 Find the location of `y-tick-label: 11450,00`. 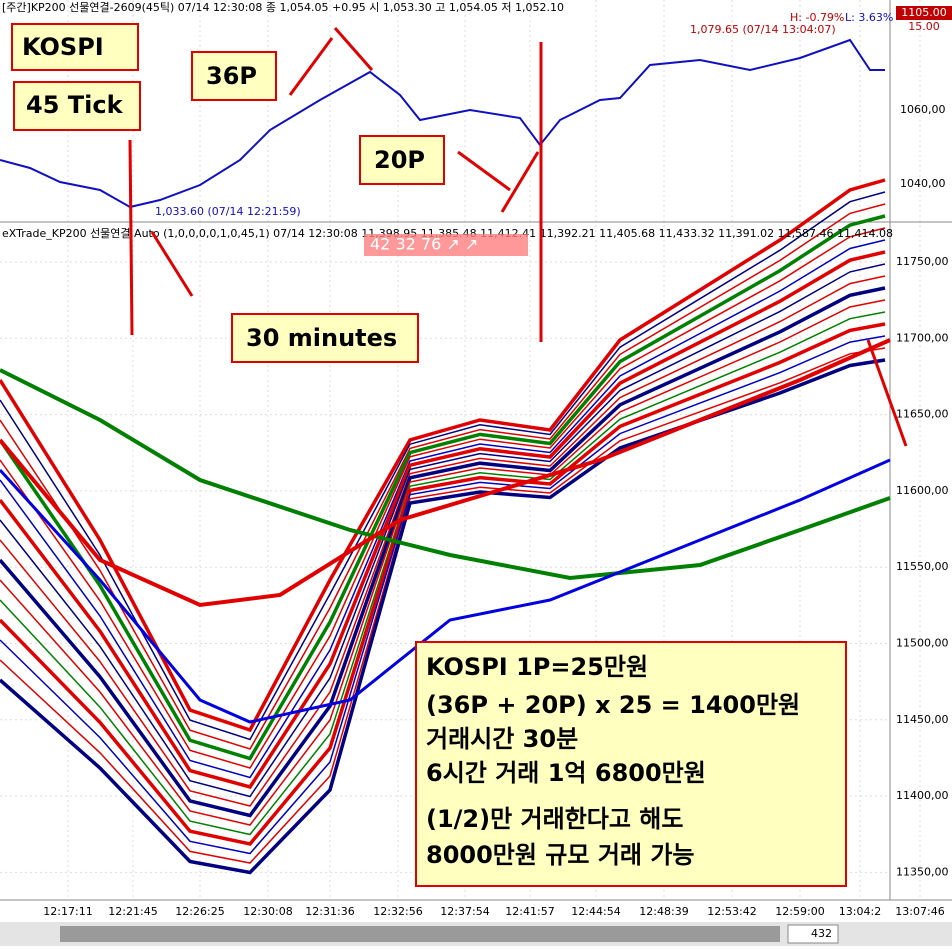

y-tick-label: 11450,00 is located at coordinates (922, 719).